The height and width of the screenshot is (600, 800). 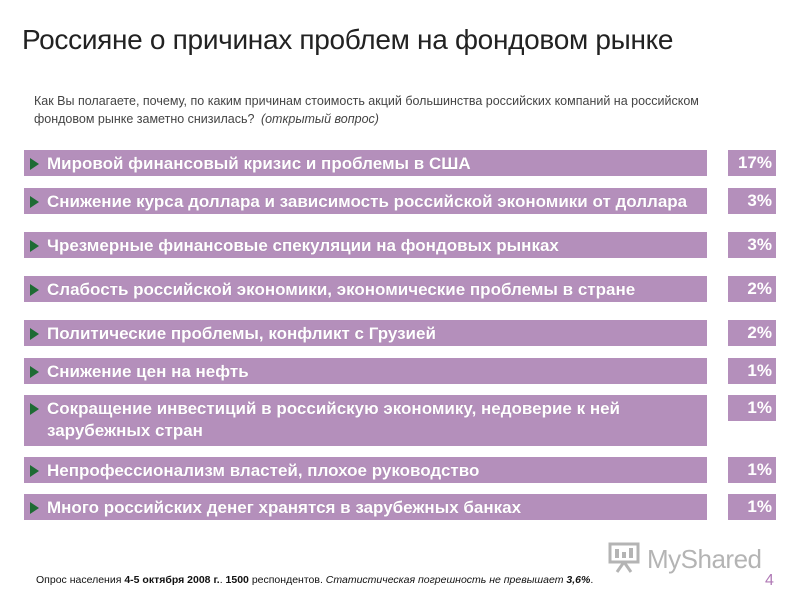 What do you see at coordinates (769, 580) in the screenshot?
I see `page-number: 4` at bounding box center [769, 580].